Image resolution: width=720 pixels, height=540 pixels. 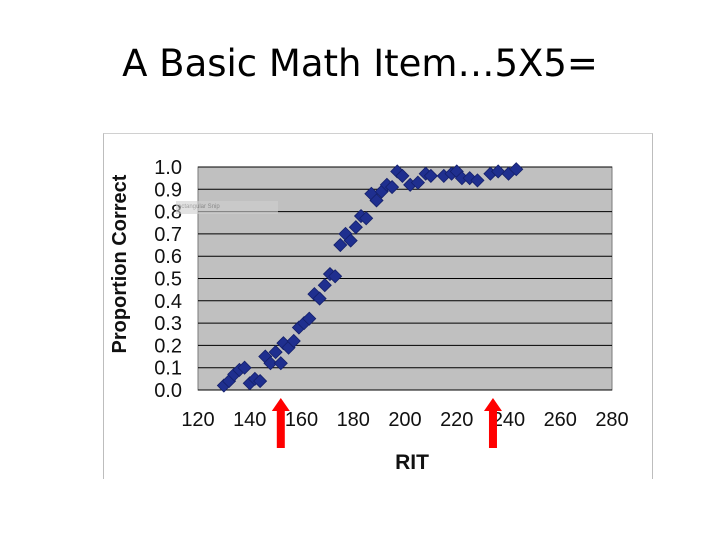 I want to click on x-tick-label: 200, so click(x=404, y=420).